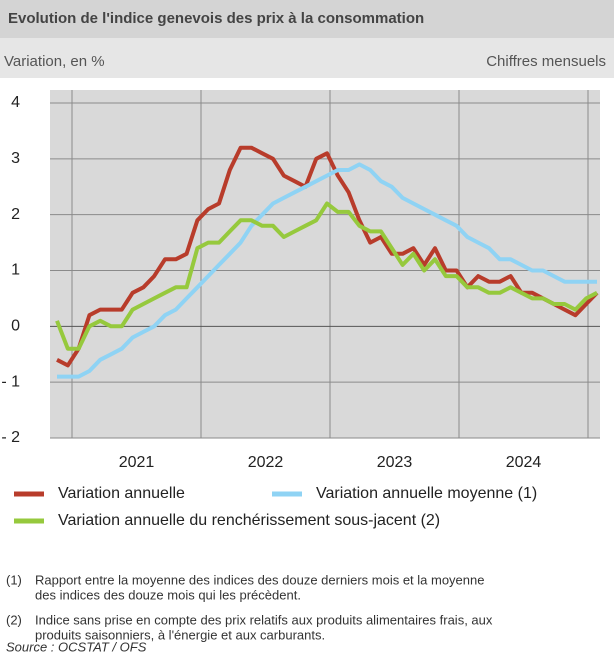 The image size is (614, 655). I want to click on x-group-label: 2023, so click(395, 462).